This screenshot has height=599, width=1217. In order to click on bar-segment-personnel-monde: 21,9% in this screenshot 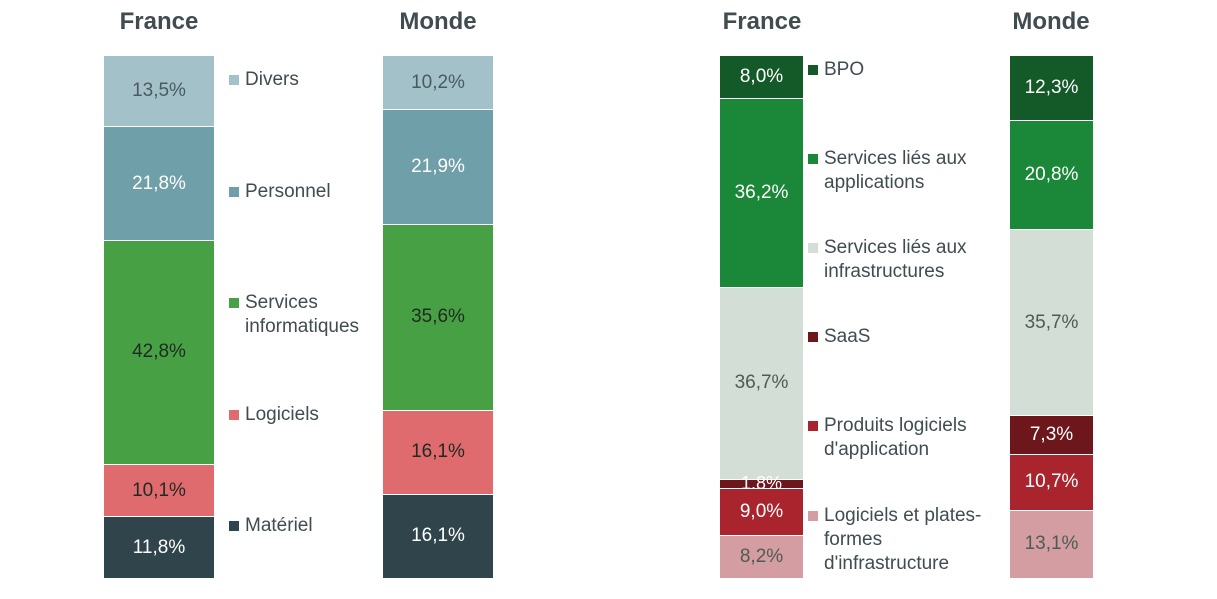, I will do `click(438, 166)`.